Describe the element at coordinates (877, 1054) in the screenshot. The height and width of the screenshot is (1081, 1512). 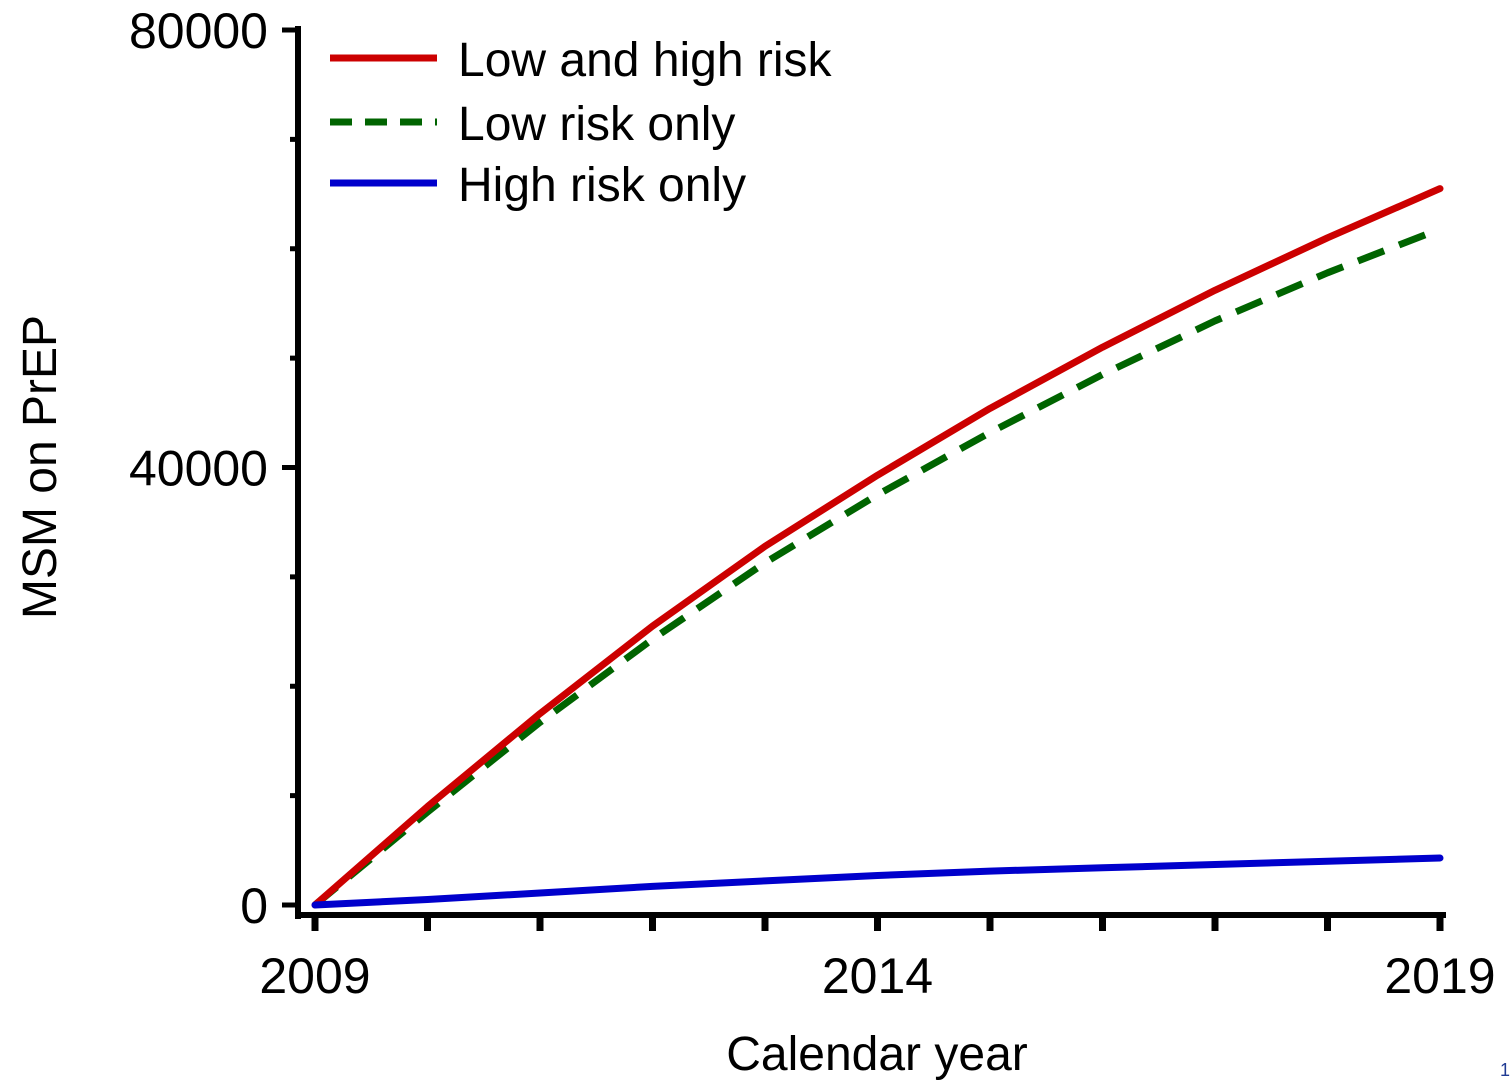
I see `x-axis-title: Calendar year` at that location.